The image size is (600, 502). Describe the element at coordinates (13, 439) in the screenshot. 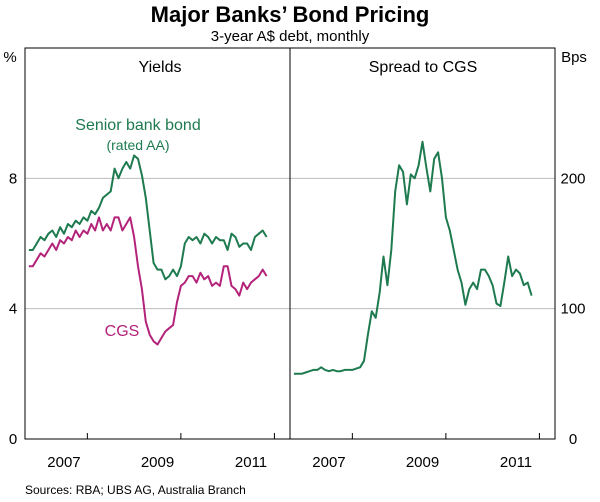

I see `y-tick-left-0: 0` at that location.